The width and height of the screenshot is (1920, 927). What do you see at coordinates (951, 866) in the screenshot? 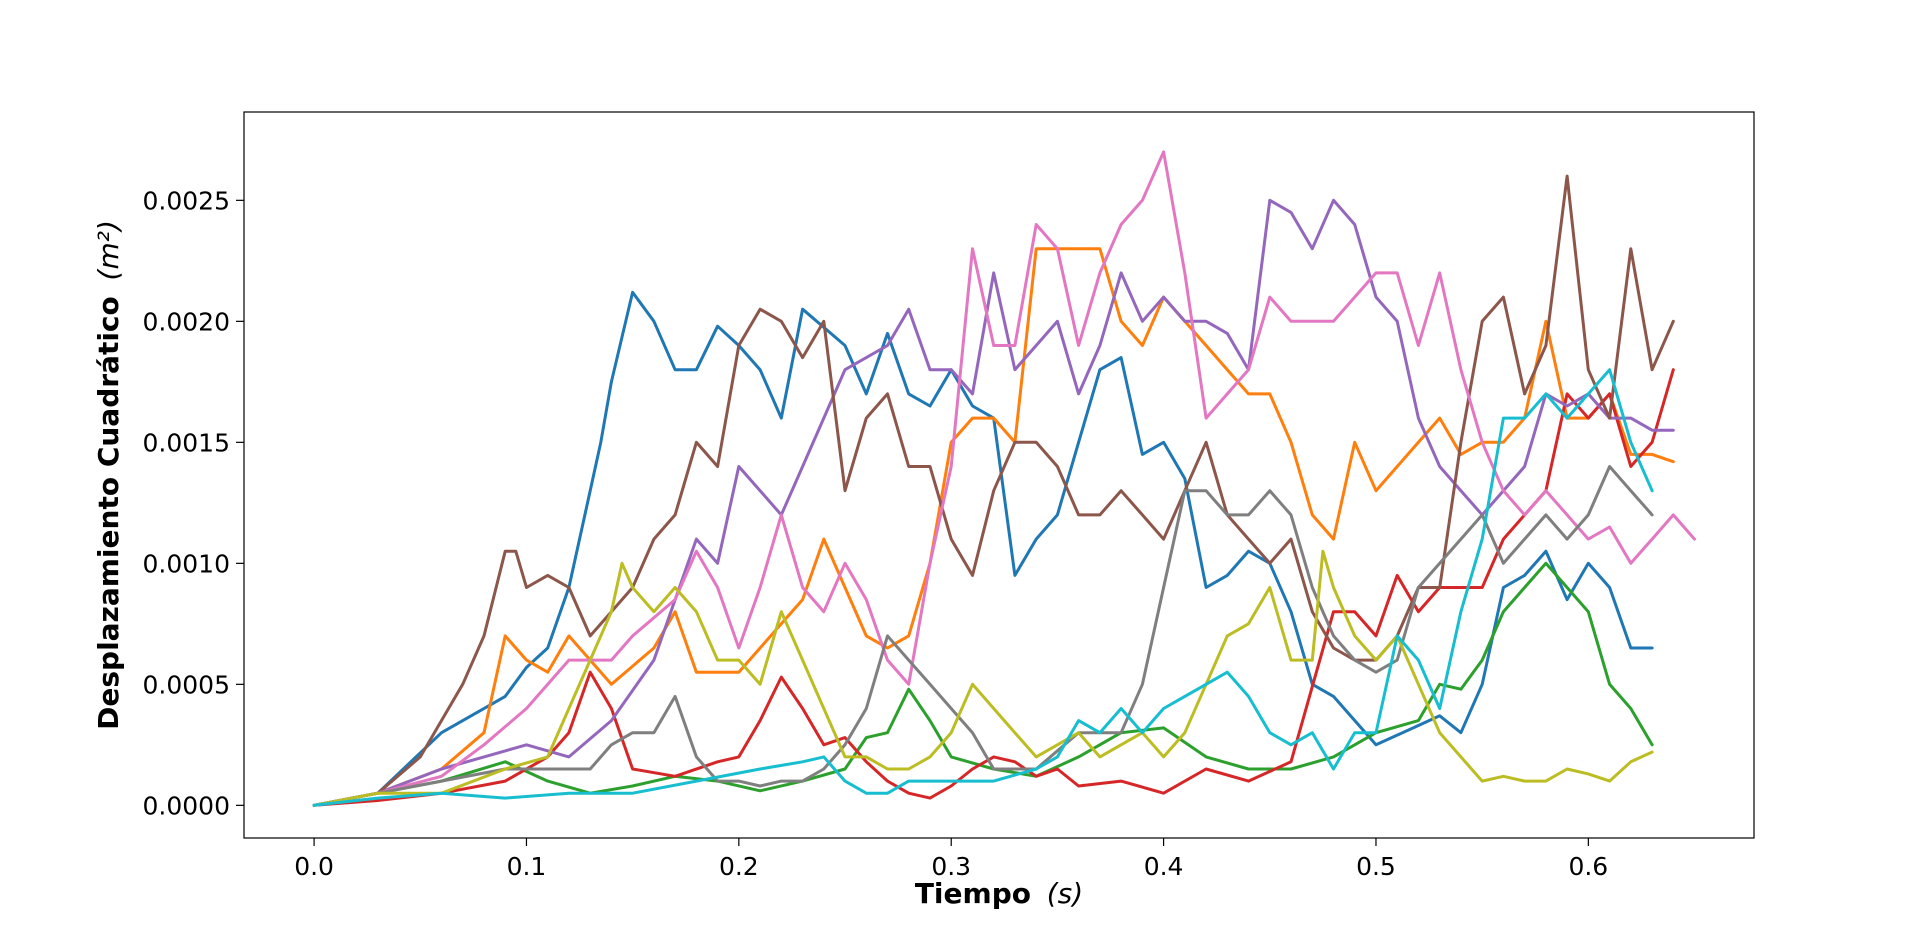
I see `x-tick-label: 0.3` at bounding box center [951, 866].